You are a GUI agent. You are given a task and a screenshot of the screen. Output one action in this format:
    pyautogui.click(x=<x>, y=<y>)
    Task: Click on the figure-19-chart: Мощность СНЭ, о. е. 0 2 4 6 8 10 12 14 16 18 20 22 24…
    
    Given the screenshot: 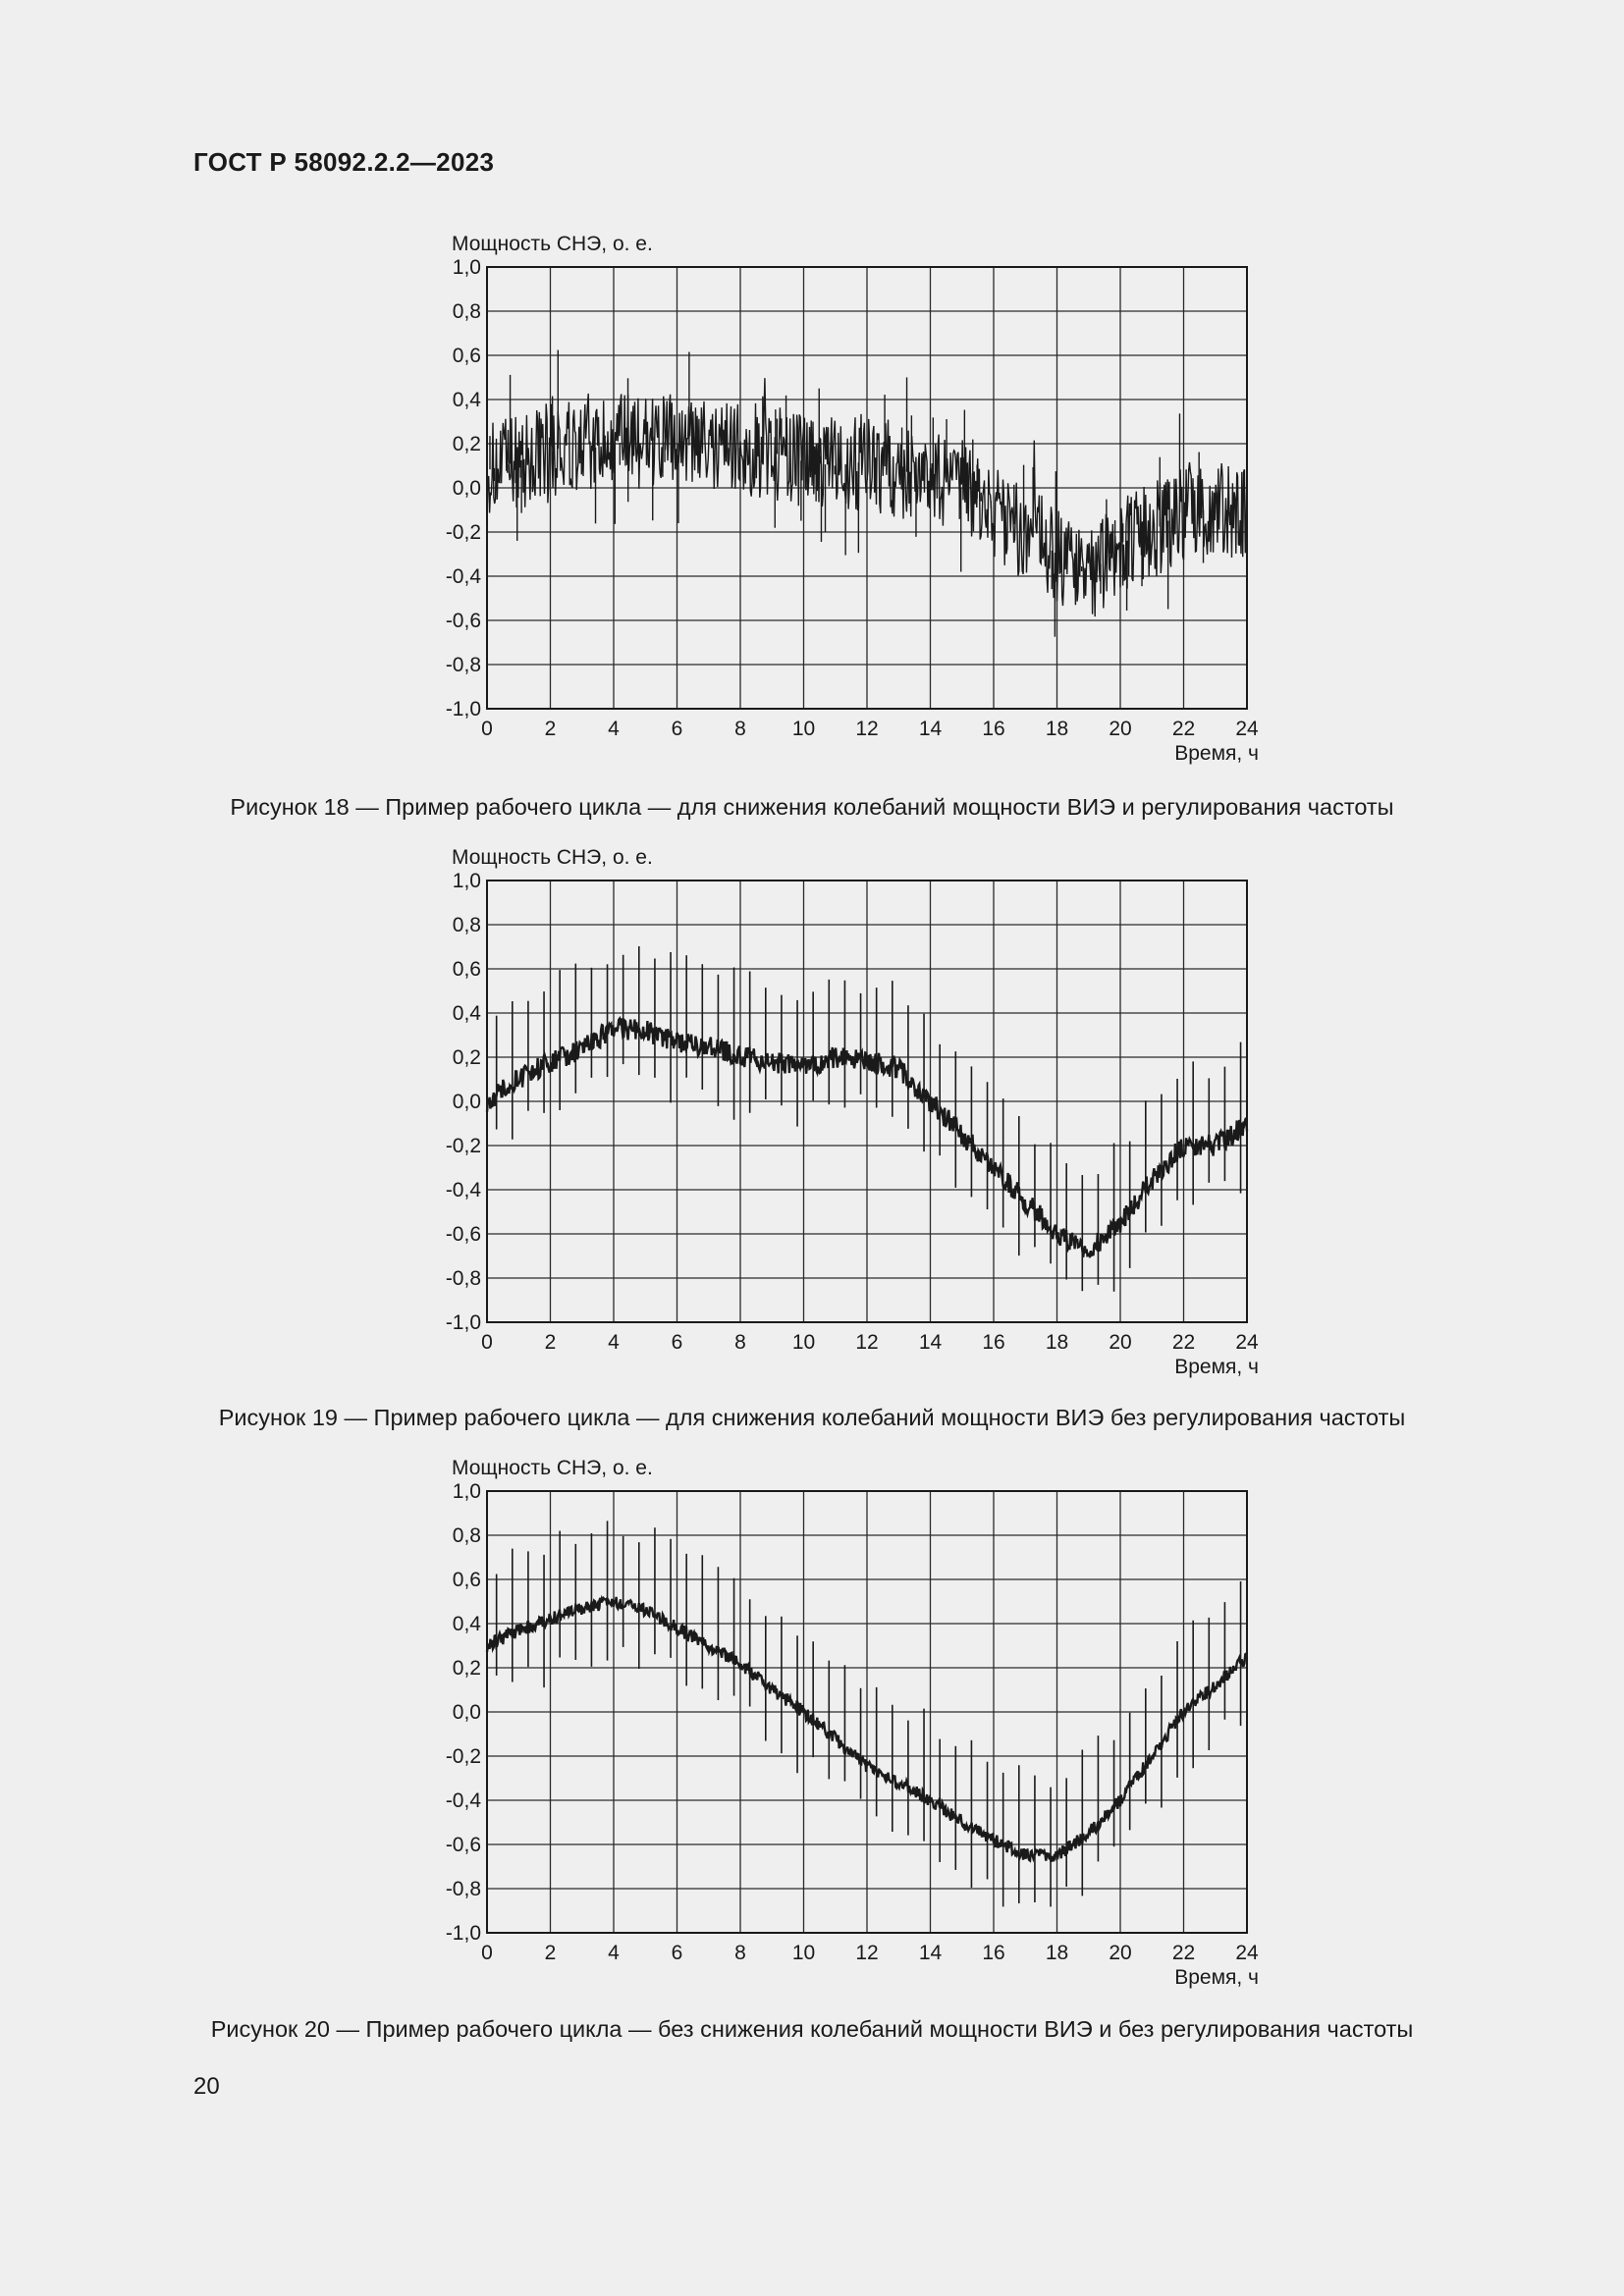 What is the action you would take?
    pyautogui.click(x=854, y=1114)
    